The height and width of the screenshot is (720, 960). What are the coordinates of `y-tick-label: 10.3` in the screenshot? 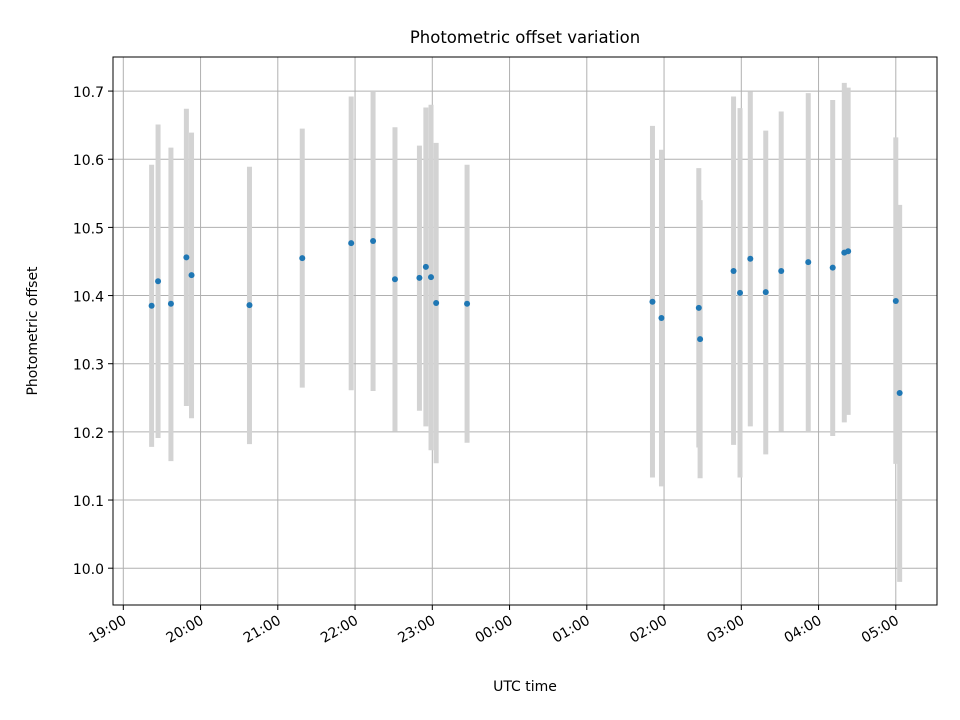 It's located at (88, 366).